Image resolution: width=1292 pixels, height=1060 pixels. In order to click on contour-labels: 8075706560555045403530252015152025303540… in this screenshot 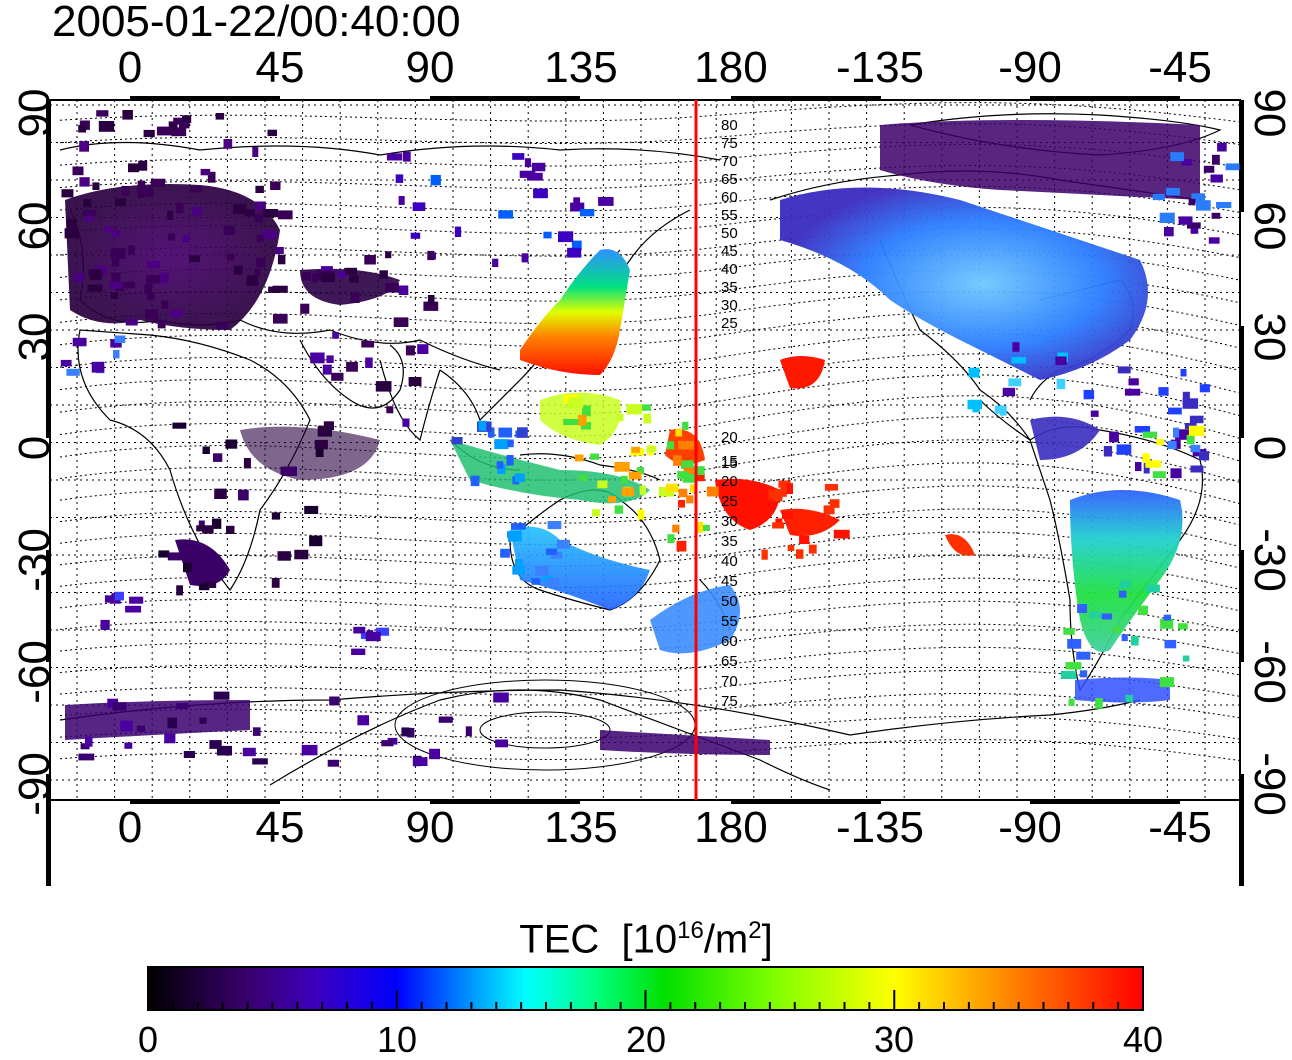, I will do `click(729, 413)`.